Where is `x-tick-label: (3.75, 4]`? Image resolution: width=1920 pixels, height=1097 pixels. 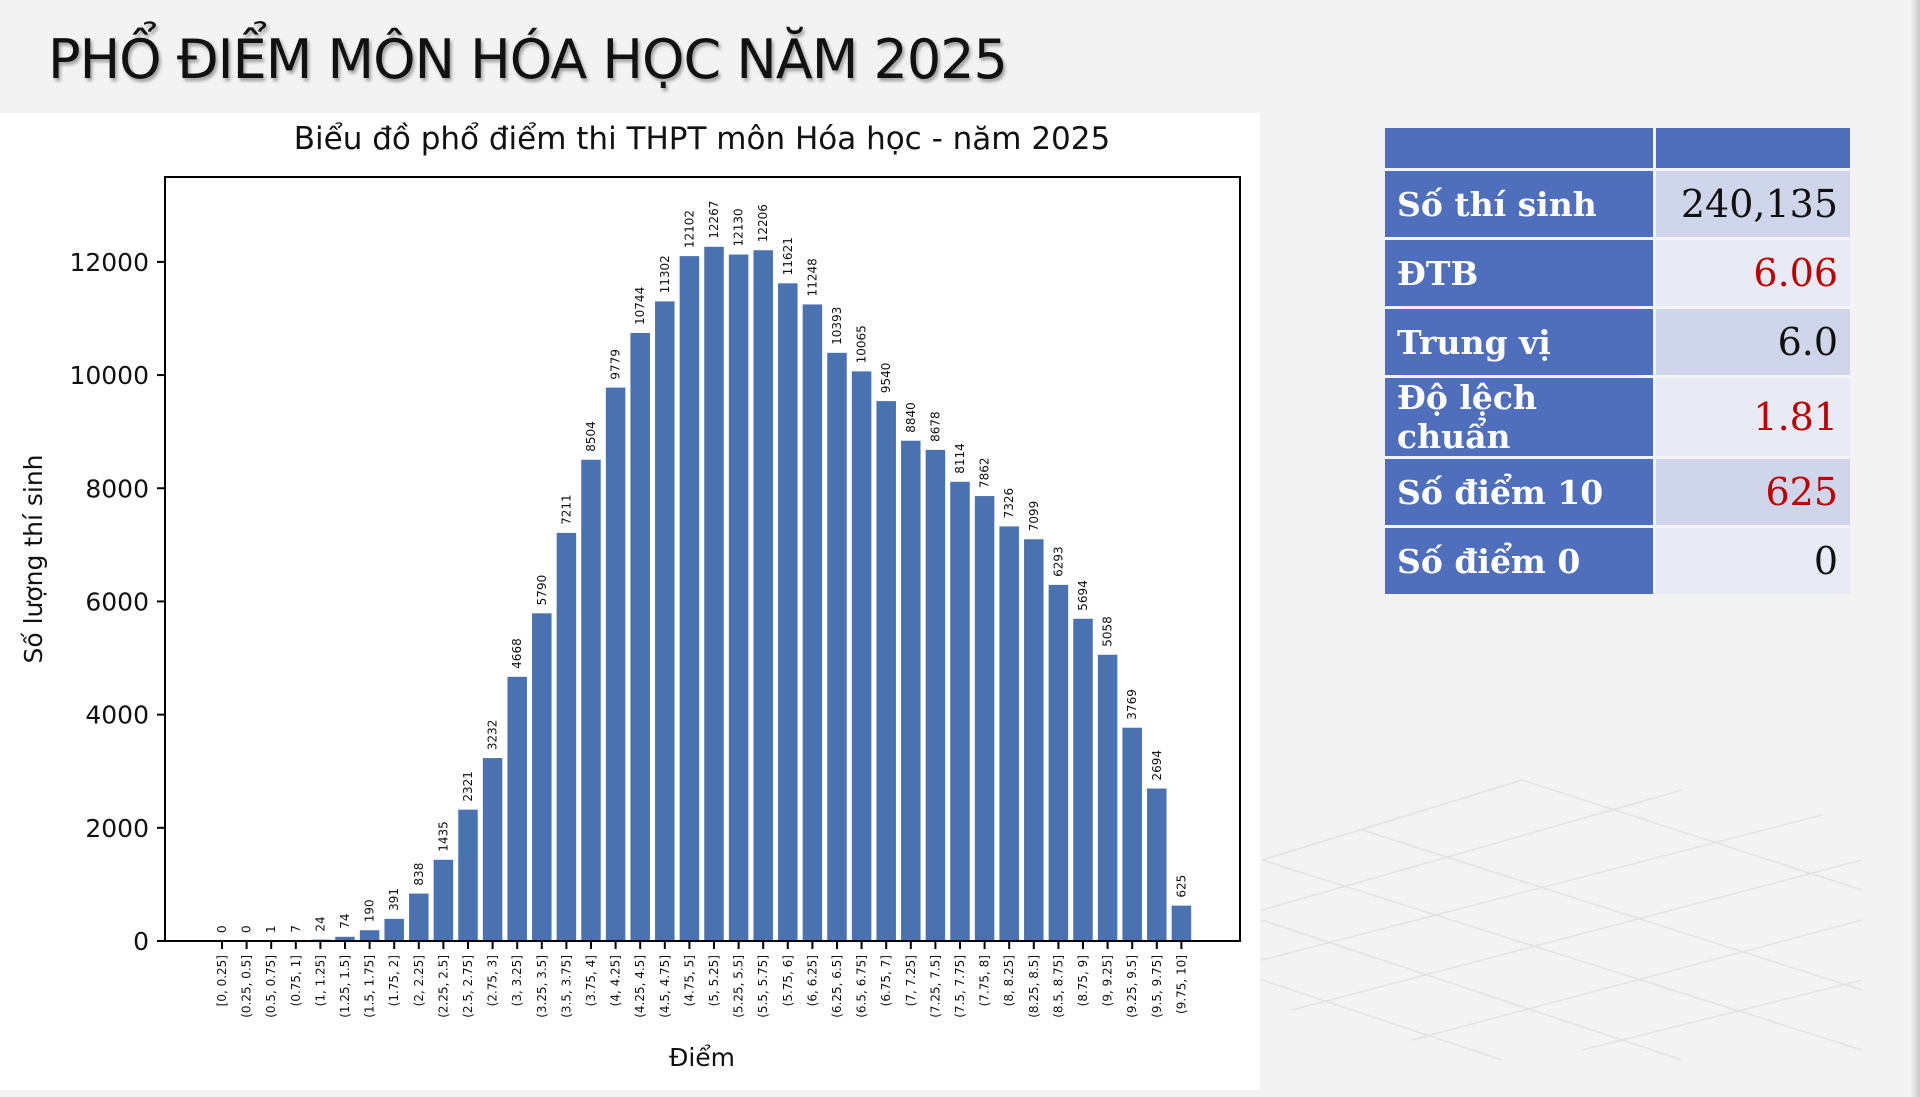 x-tick-label: (3.75, 4] is located at coordinates (591, 980).